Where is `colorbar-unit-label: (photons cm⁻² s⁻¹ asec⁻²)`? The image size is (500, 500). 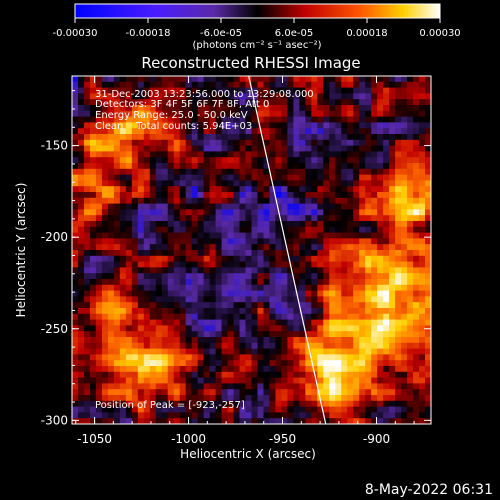
colorbar-unit-label: (photons cm⁻² s⁻¹ asec⁻²) is located at coordinates (256, 45).